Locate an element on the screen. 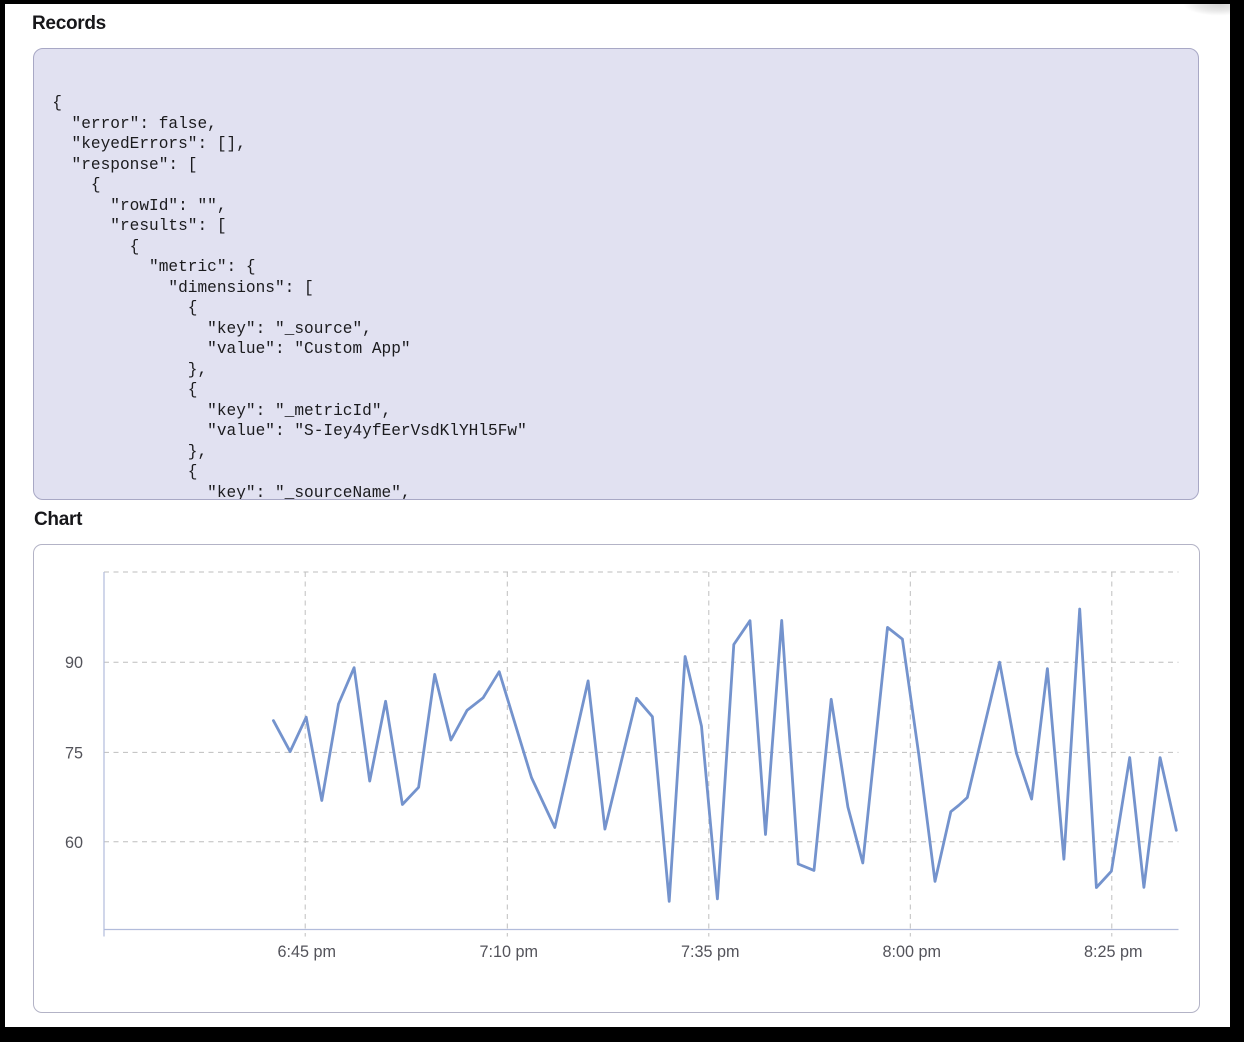 The height and width of the screenshot is (1042, 1244). svg-text: 7:10 pm is located at coordinates (509, 952).